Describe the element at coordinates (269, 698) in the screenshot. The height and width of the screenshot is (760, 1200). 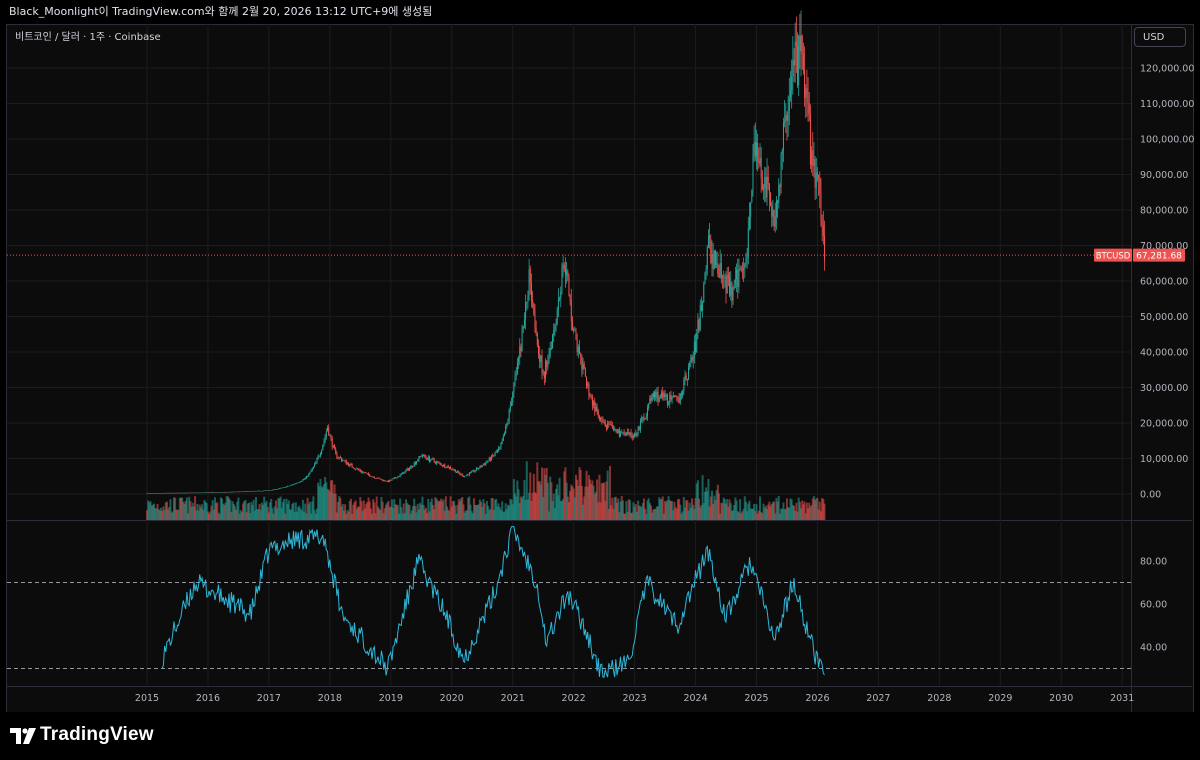
I see `x-tick-label: 2017` at that location.